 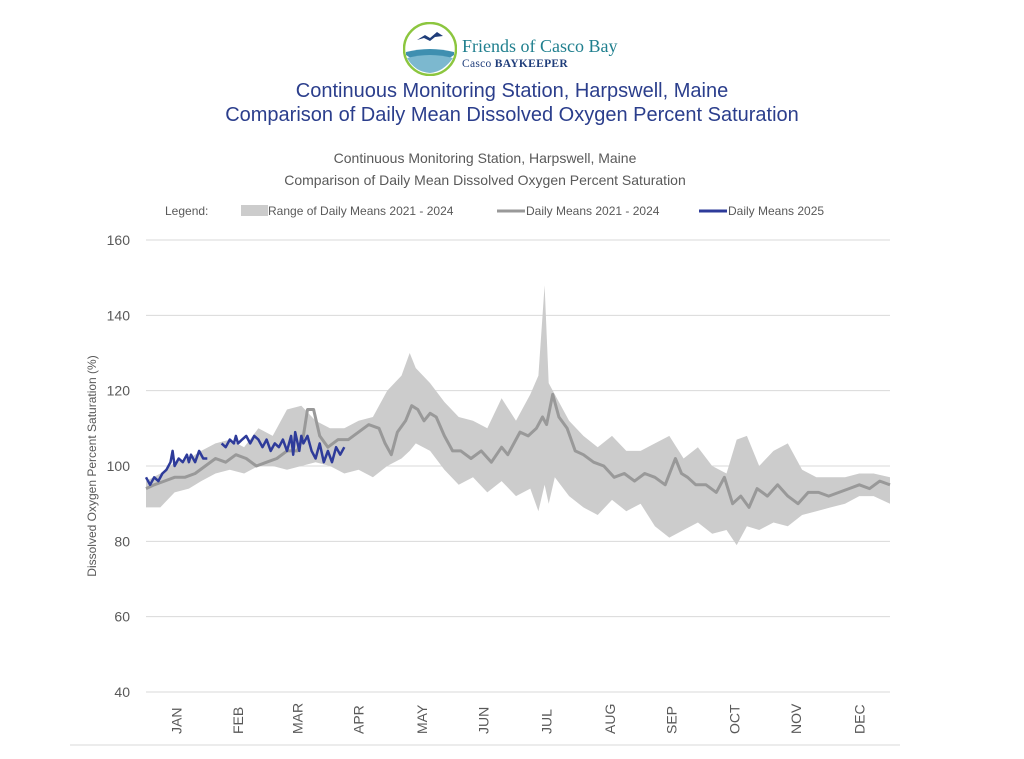 What do you see at coordinates (671, 720) in the screenshot?
I see `x-tick-label-sep: SEP` at bounding box center [671, 720].